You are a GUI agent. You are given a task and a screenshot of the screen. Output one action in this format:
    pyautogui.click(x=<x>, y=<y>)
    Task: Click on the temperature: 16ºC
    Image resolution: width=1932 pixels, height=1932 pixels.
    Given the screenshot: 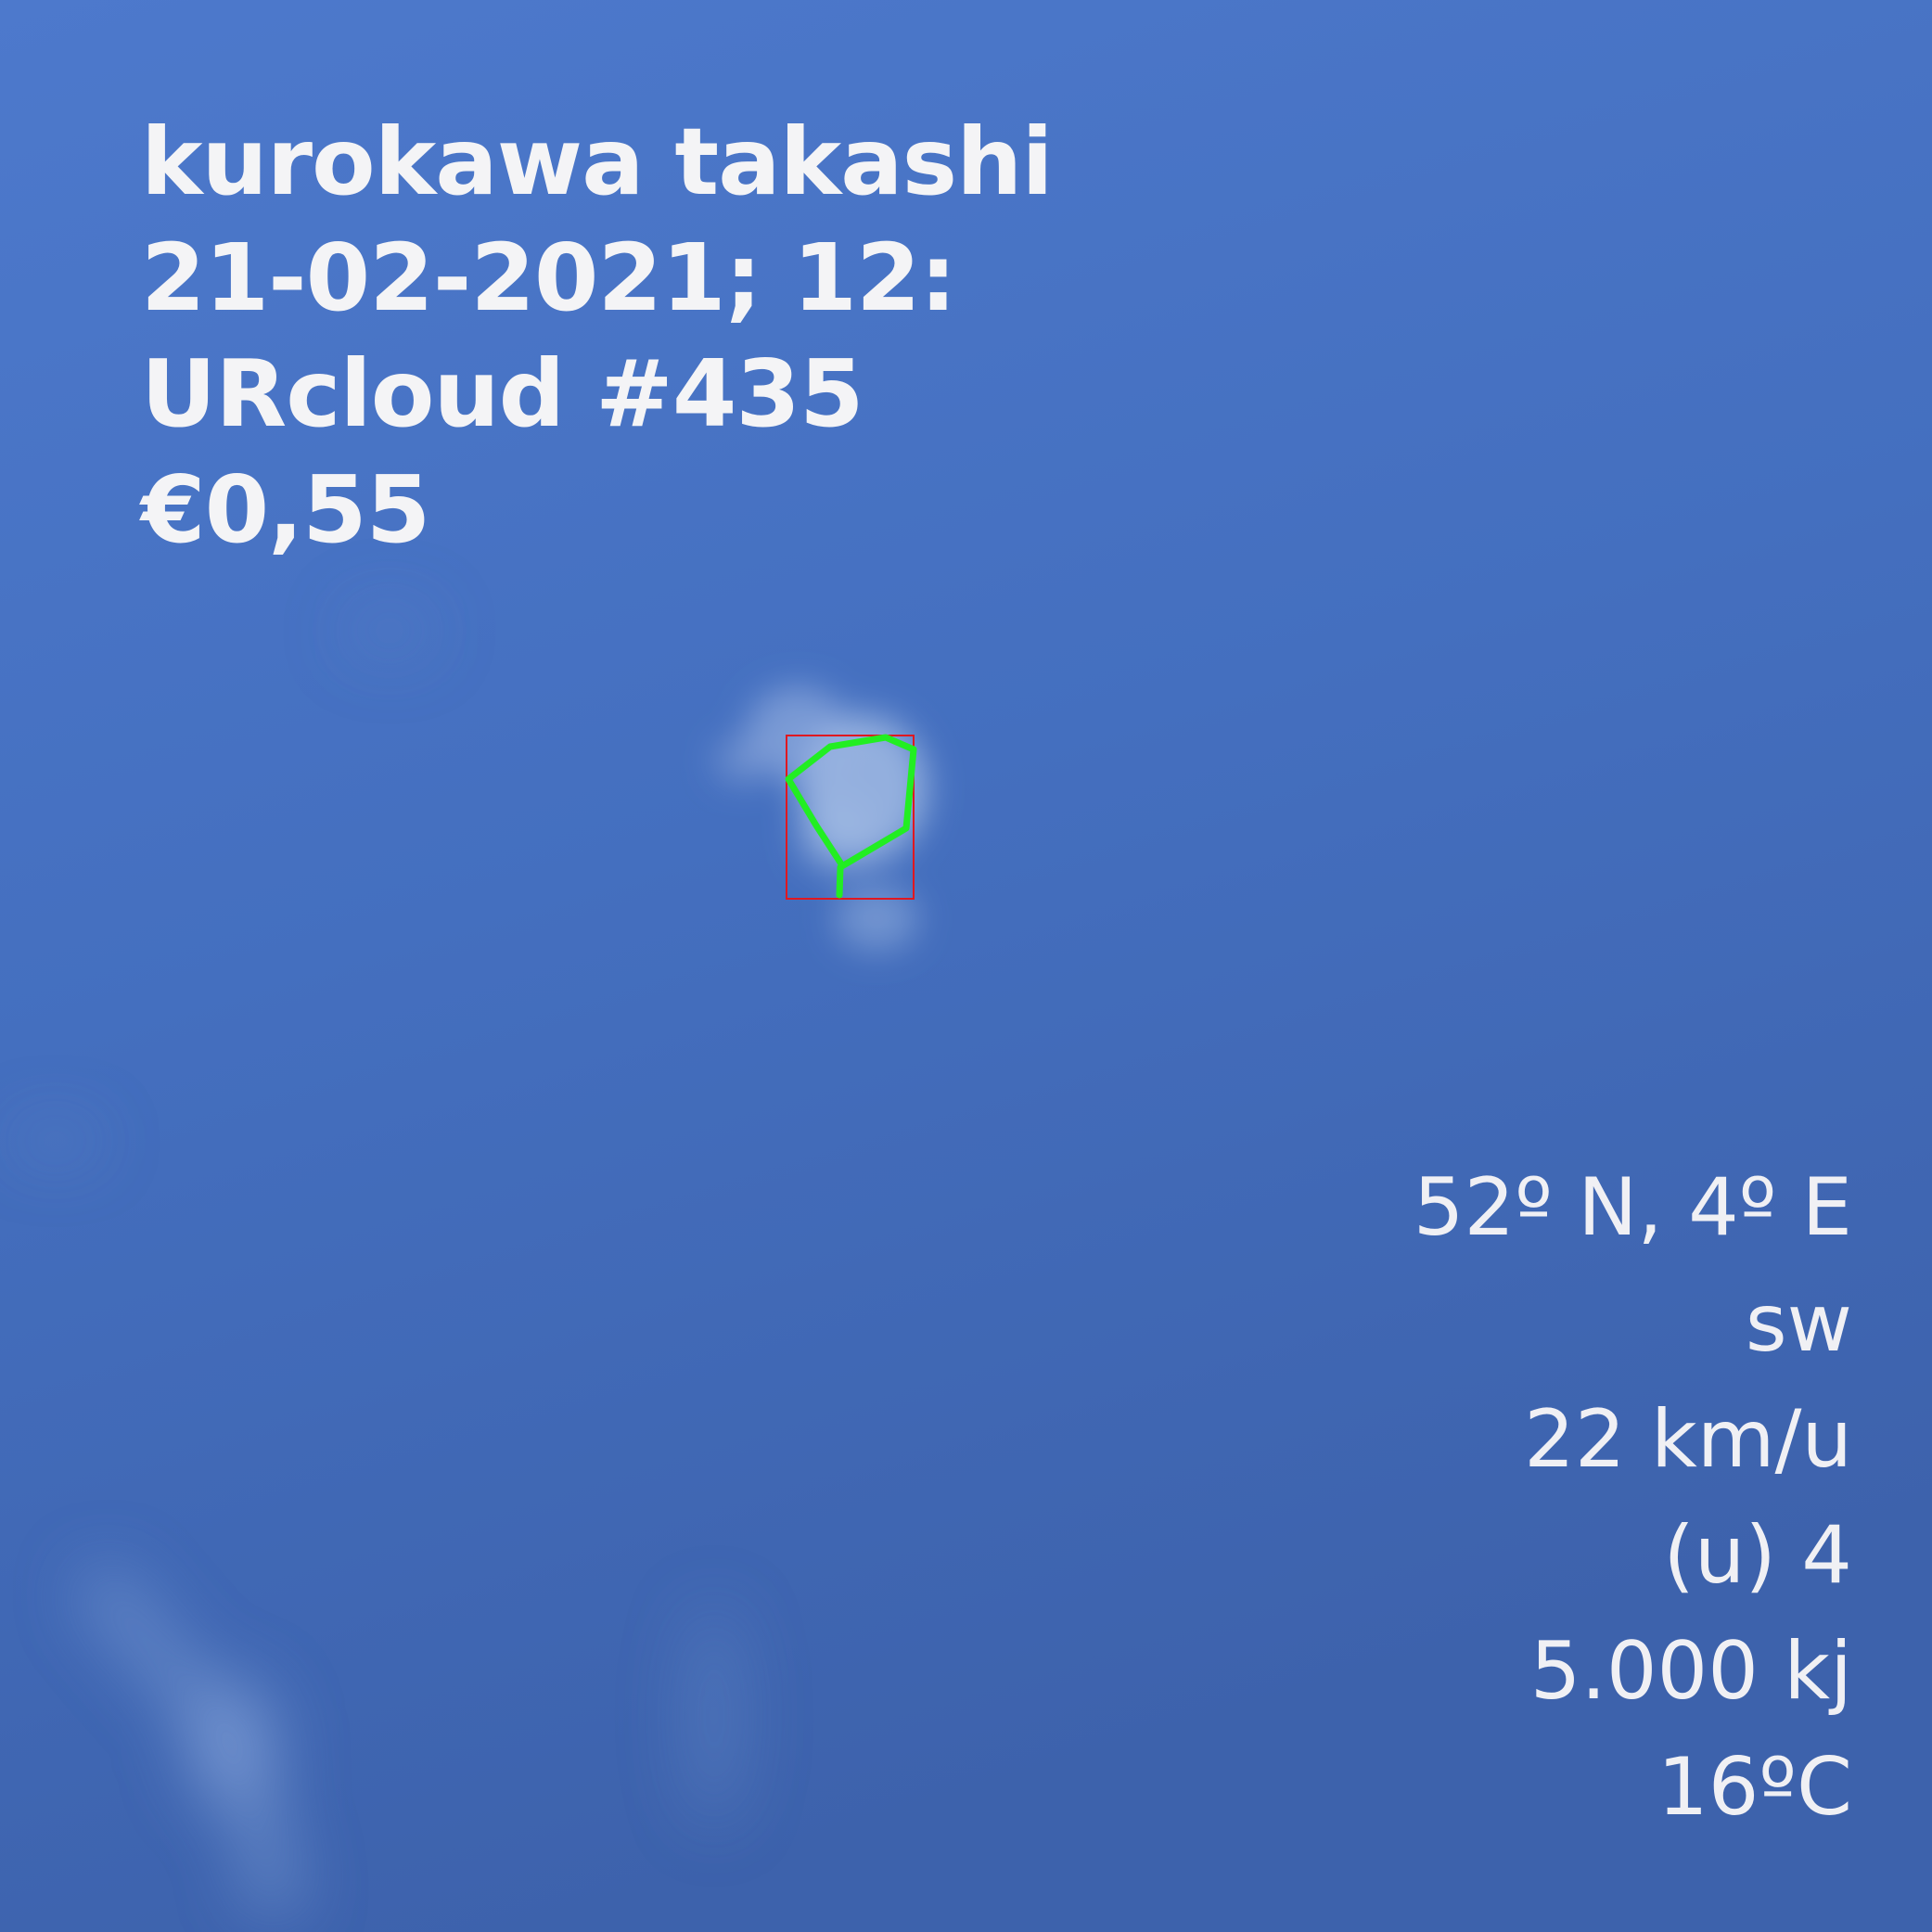 What is the action you would take?
    pyautogui.click(x=1754, y=1787)
    